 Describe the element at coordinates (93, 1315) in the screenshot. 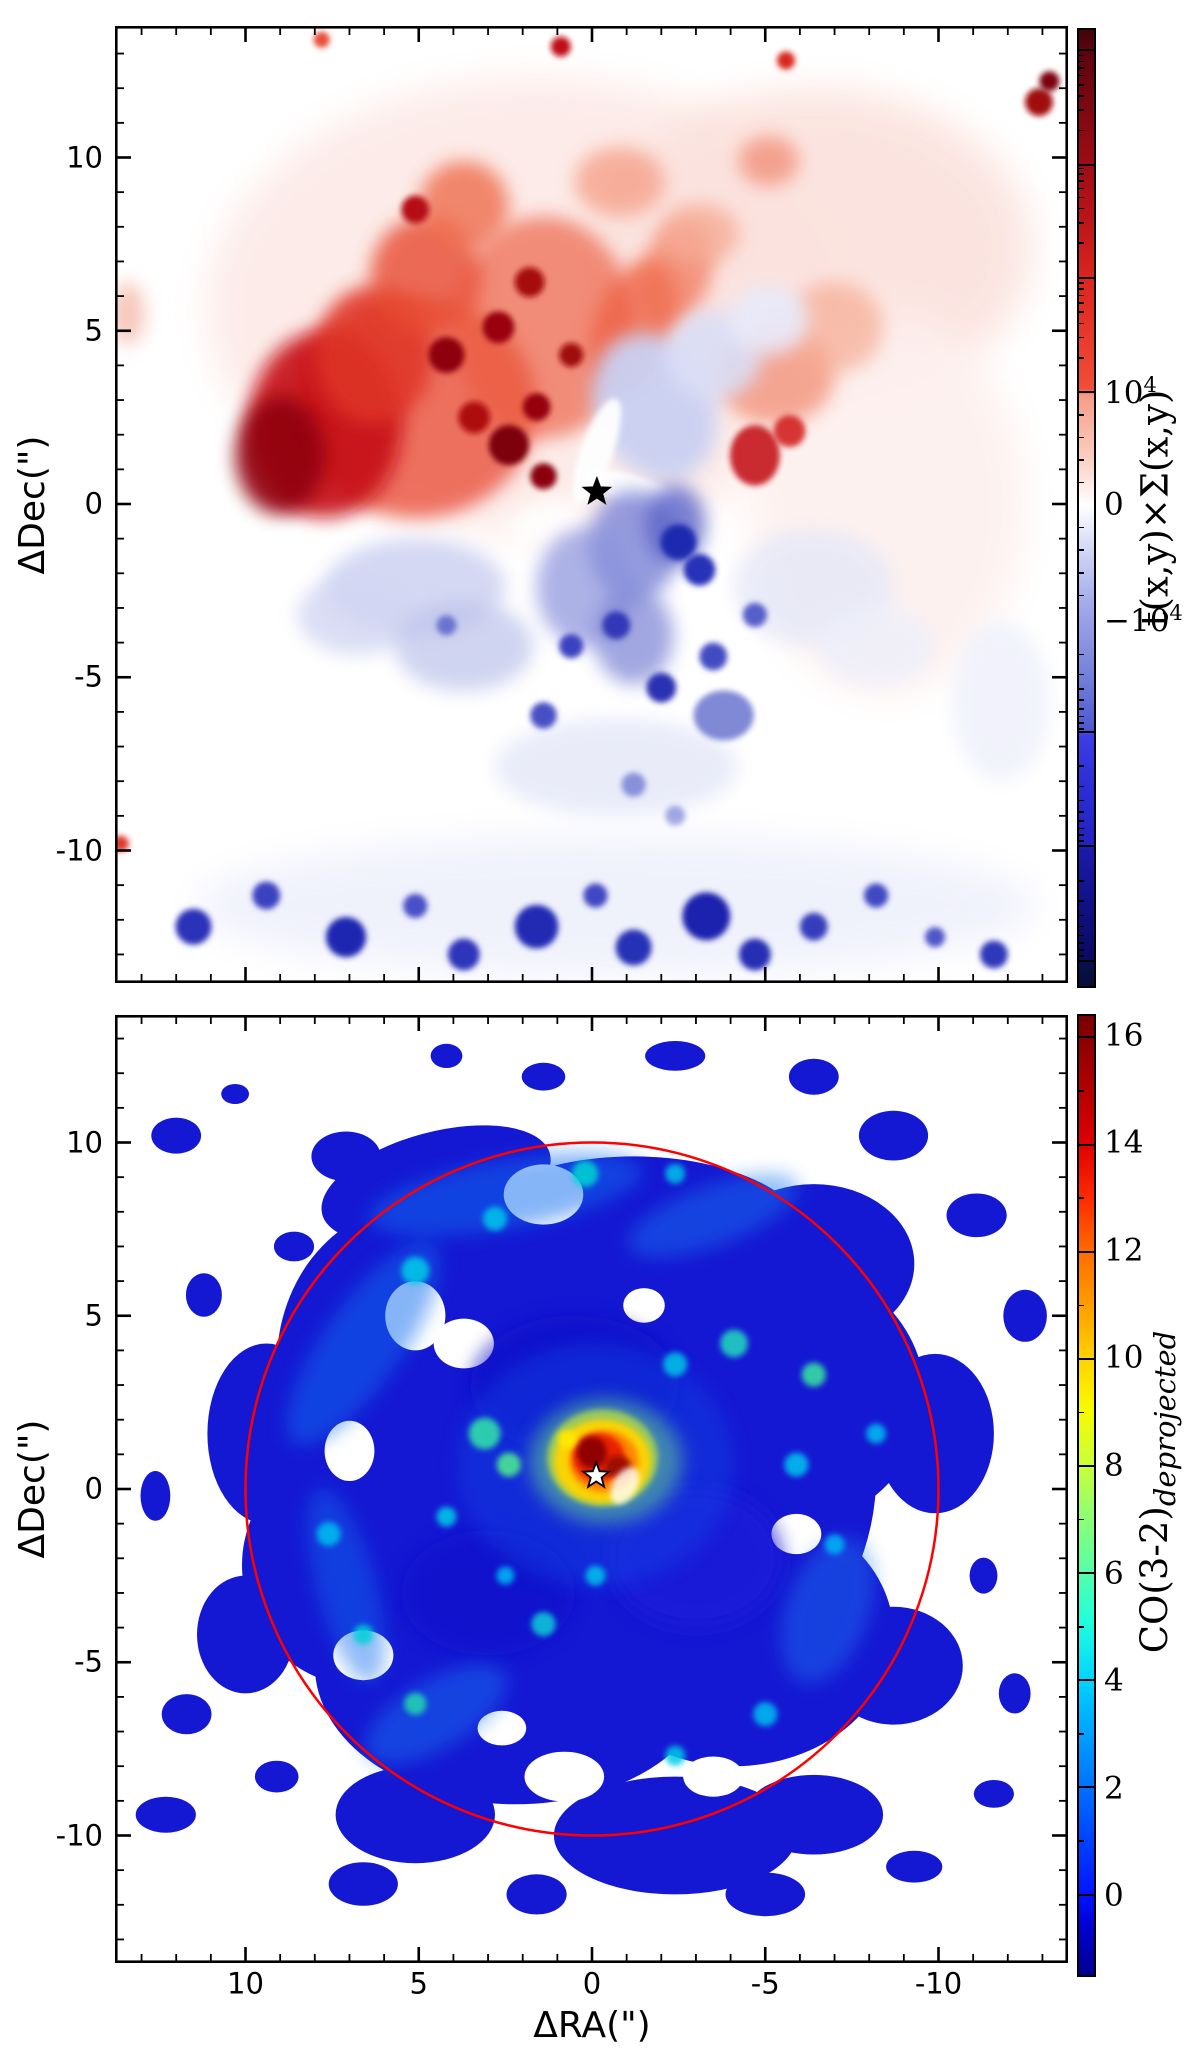

I see `bottom-ytick-label: 5` at that location.